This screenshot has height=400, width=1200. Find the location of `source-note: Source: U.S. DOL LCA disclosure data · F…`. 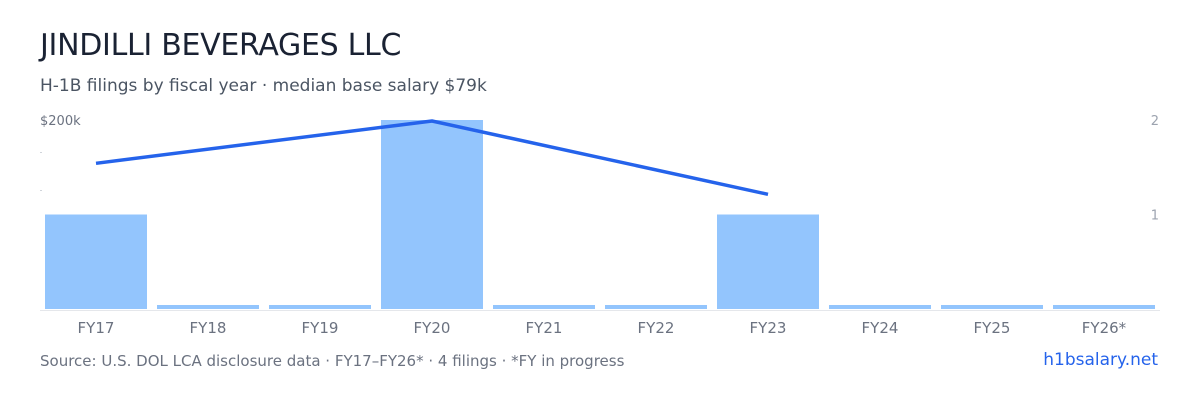

source-note: Source: U.S. DOL LCA disclosure data · F… is located at coordinates (332, 361).